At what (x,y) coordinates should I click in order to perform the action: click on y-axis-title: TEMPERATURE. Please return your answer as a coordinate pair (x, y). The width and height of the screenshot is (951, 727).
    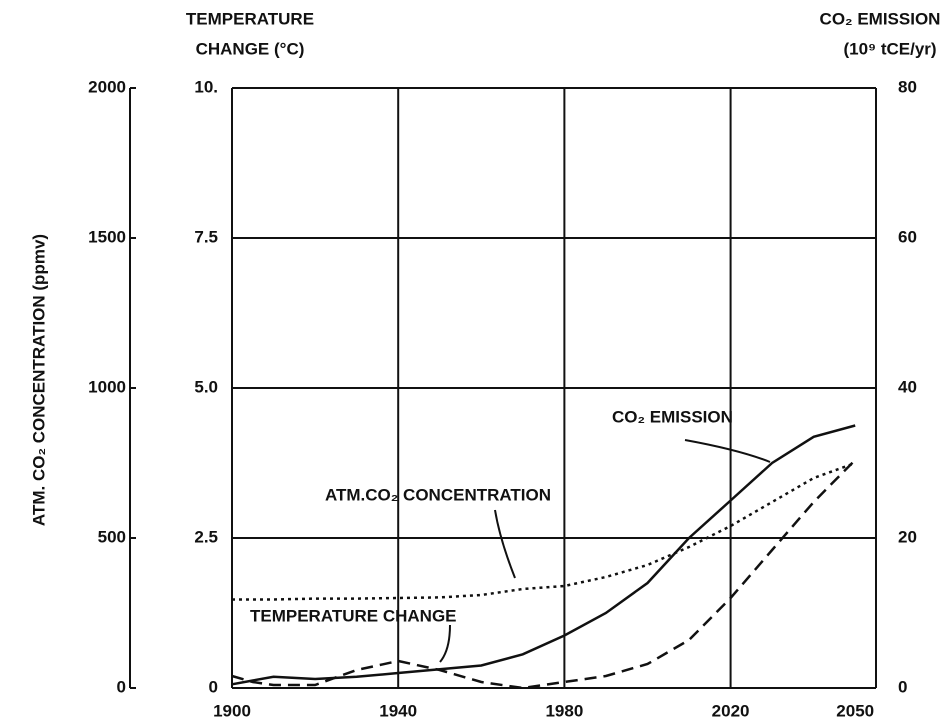
    Looking at the image, I should click on (250, 18).